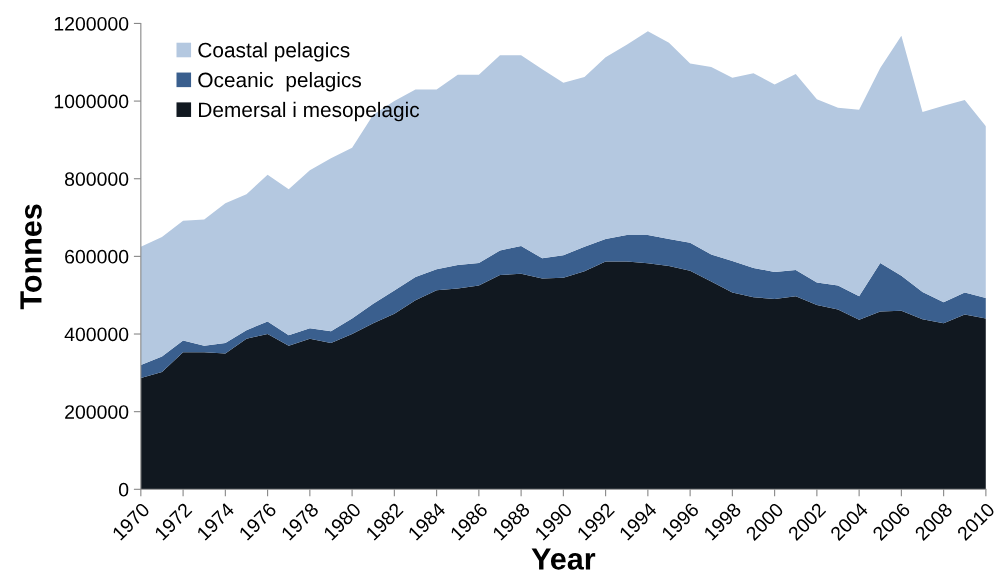 The width and height of the screenshot is (1006, 586). I want to click on y-tick-label: 400000, so click(96, 334).